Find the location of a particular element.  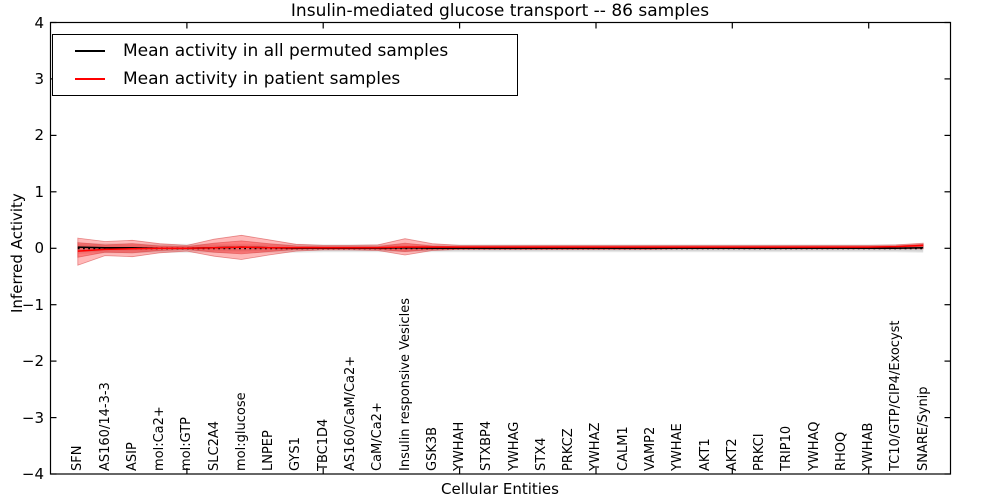

x-category-label: TBC1D4 is located at coordinates (323, 444).